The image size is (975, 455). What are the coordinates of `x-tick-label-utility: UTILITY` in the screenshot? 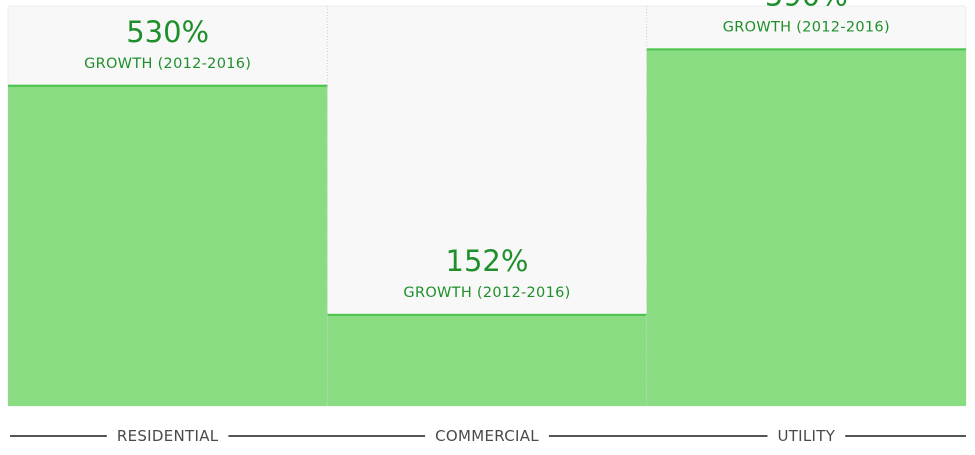 It's located at (806, 436).